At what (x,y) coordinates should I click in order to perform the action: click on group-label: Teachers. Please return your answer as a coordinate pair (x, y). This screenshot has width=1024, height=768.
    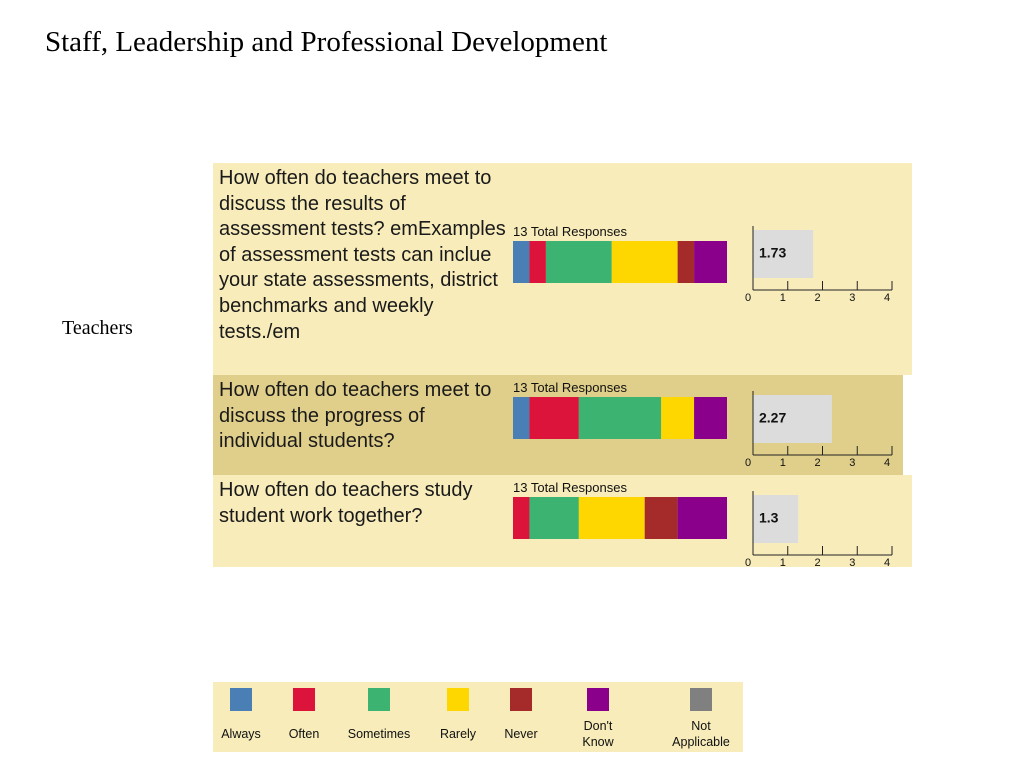
    Looking at the image, I should click on (97, 328).